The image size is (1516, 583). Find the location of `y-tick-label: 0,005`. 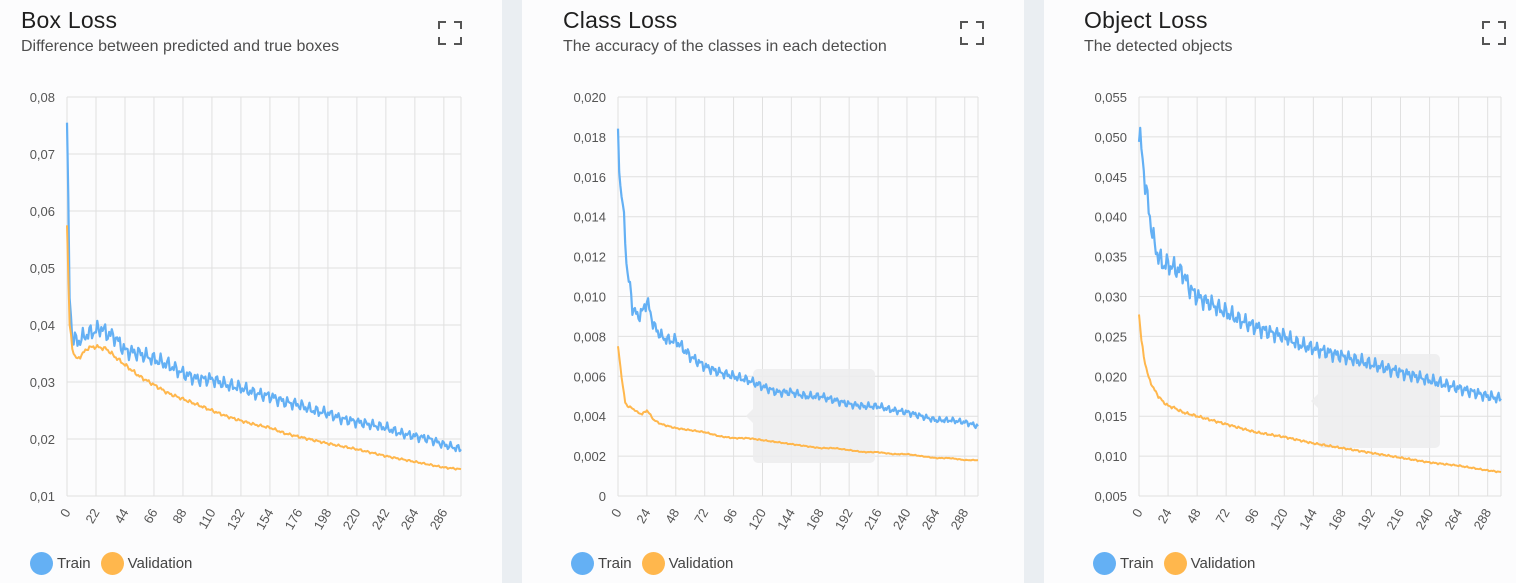

y-tick-label: 0,005 is located at coordinates (1110, 496).